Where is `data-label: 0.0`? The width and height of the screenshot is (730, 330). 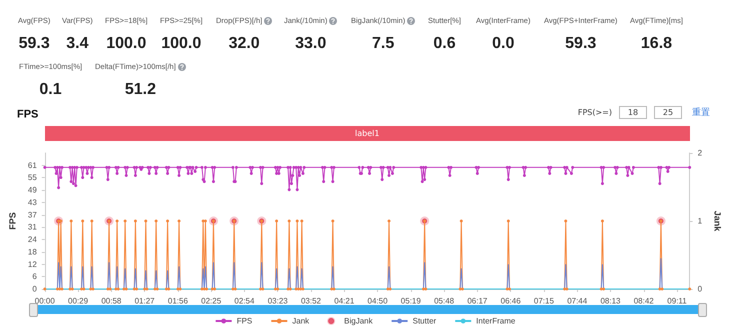 data-label: 0.0 is located at coordinates (503, 44).